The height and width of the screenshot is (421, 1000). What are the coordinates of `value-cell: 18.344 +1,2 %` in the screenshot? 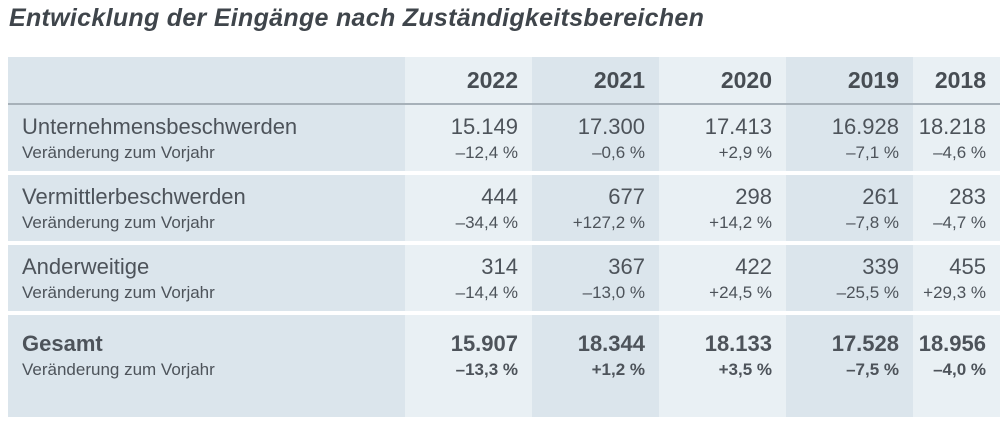 It's located at (595, 366).